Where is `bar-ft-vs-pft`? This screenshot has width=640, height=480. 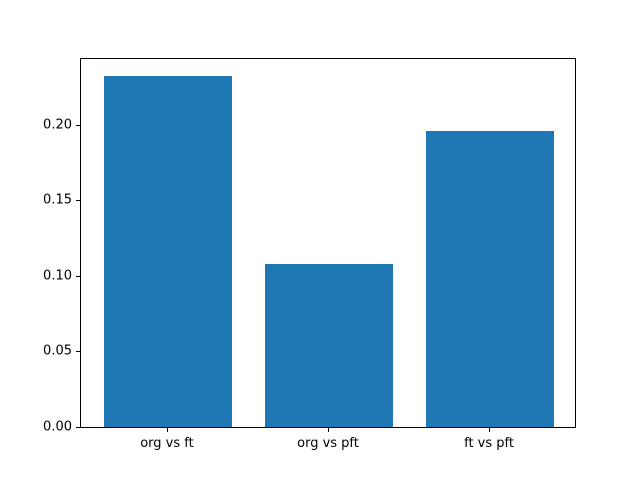
bar-ft-vs-pft is located at coordinates (490, 278).